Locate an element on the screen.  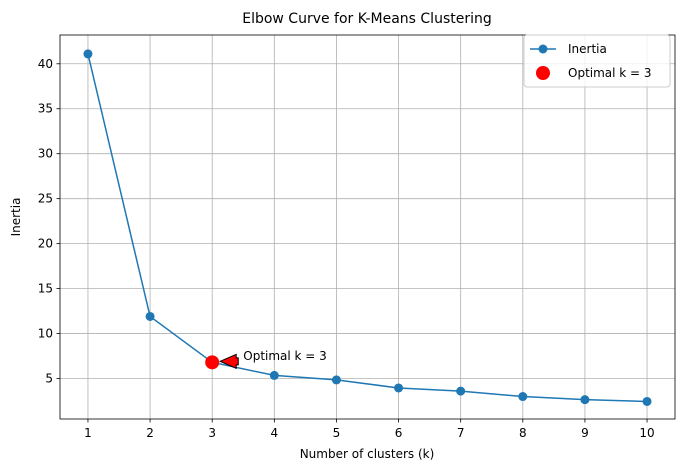
data-point-k5 is located at coordinates (336, 380).